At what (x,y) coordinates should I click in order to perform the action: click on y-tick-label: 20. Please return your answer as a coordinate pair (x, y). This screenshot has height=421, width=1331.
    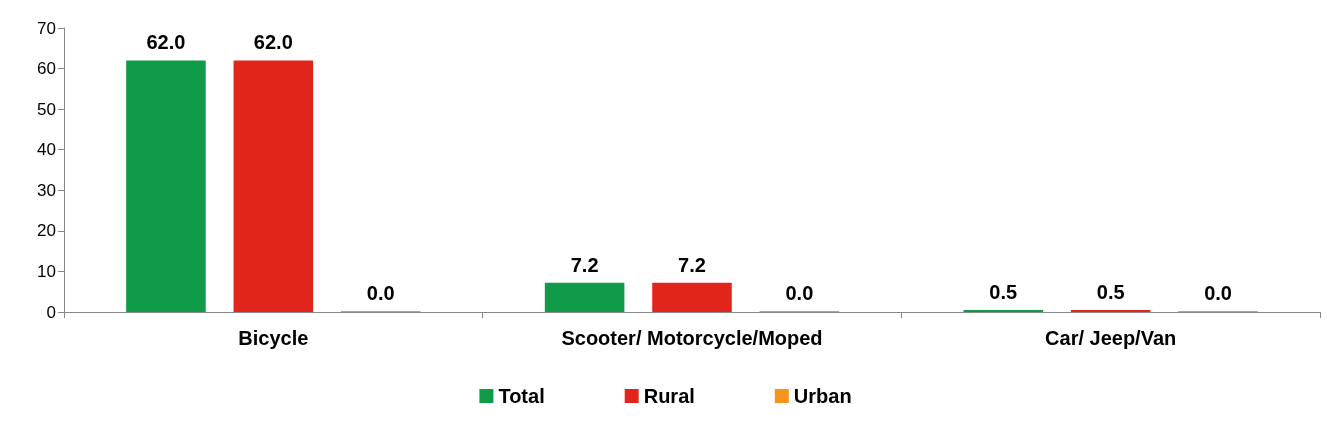
    Looking at the image, I should click on (46, 231).